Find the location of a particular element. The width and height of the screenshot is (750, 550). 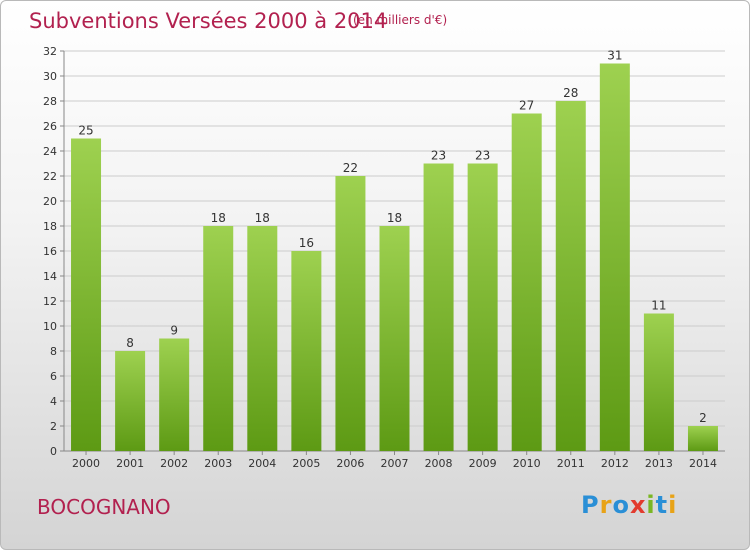

y-tick-label: 2 is located at coordinates (53, 426).